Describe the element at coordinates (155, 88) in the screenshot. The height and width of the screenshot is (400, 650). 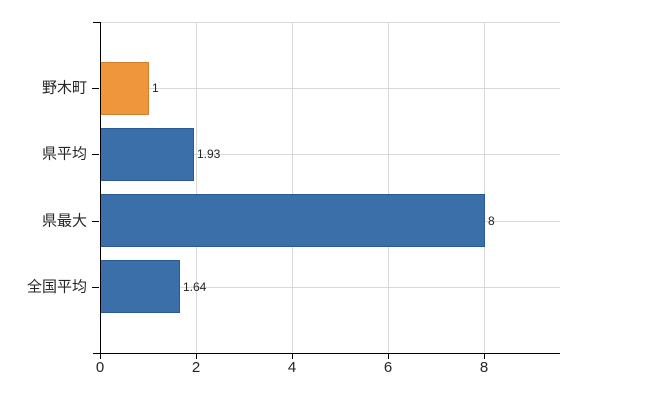
I see `bar-value-label: 1` at that location.